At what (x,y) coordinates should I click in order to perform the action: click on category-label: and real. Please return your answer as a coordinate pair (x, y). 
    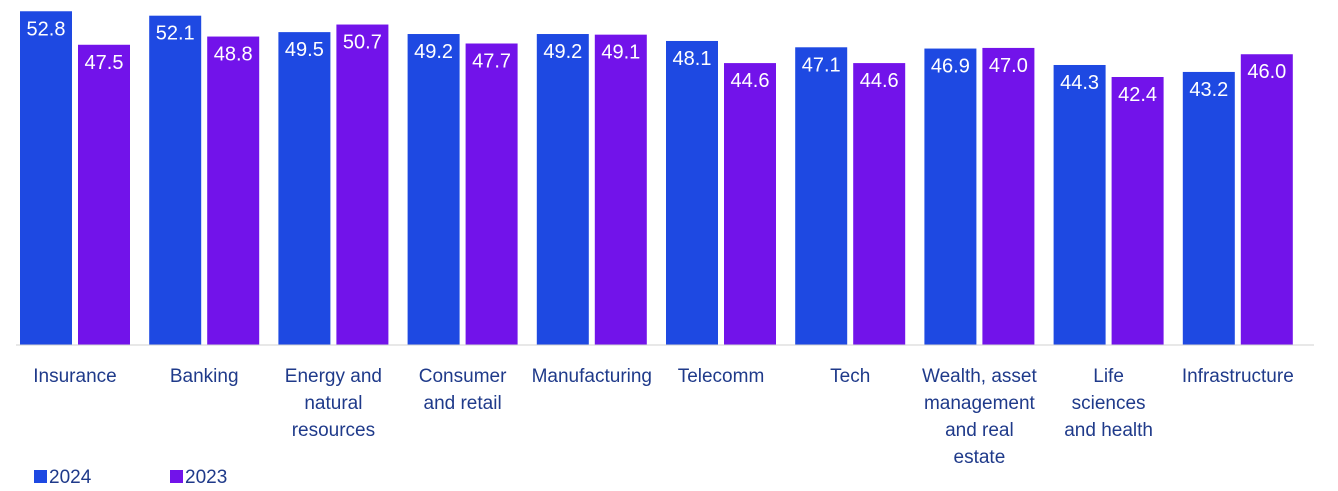
    Looking at the image, I should click on (979, 430).